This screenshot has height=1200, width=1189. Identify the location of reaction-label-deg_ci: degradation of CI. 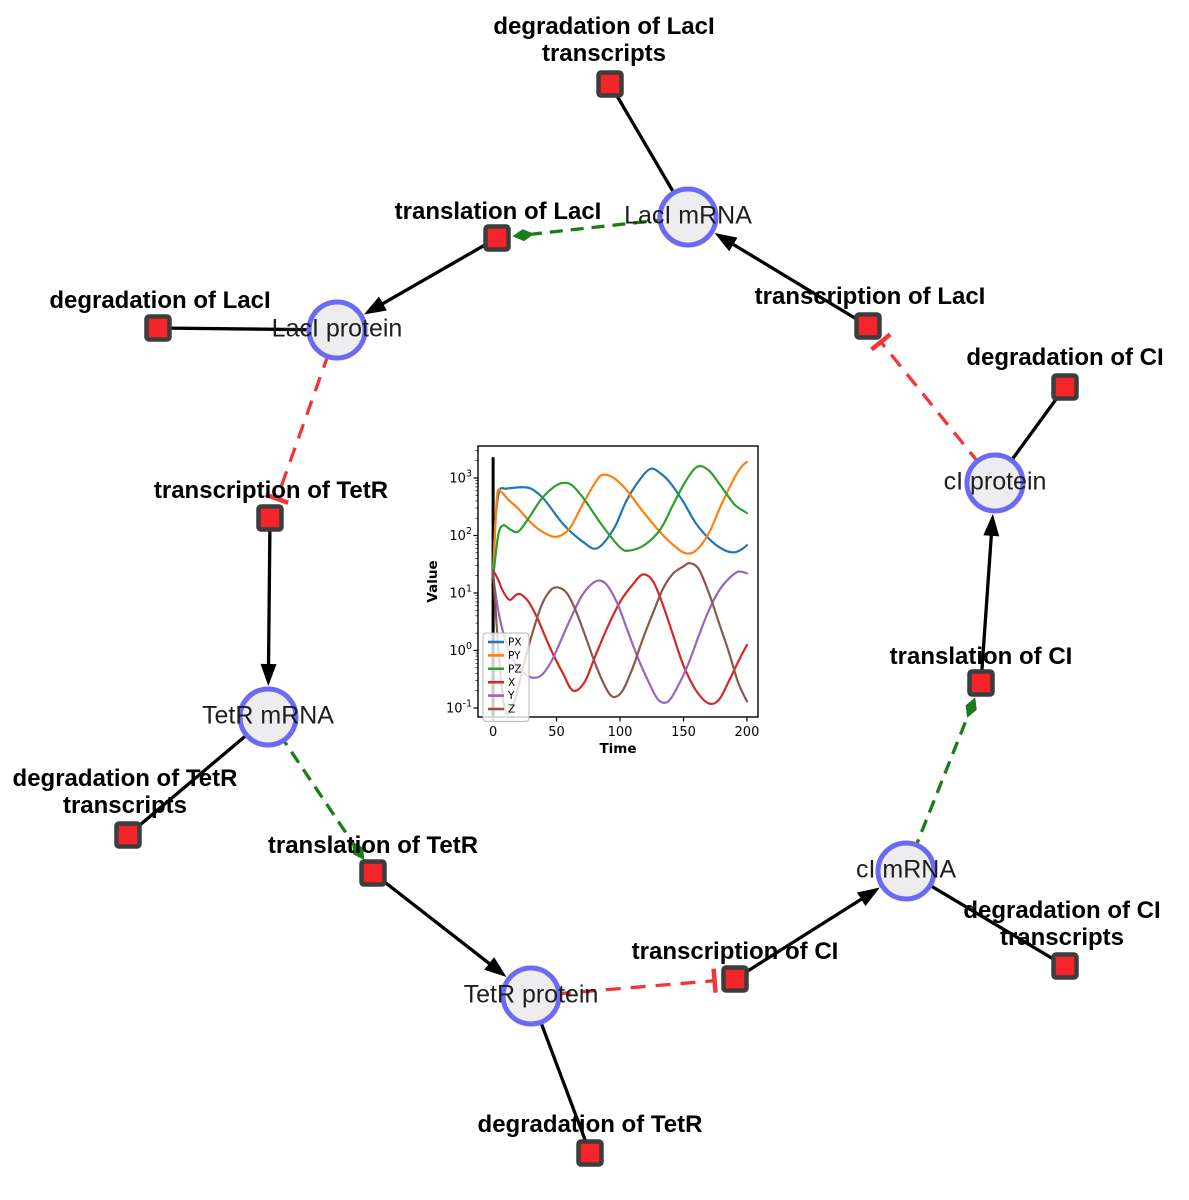
(1064, 357).